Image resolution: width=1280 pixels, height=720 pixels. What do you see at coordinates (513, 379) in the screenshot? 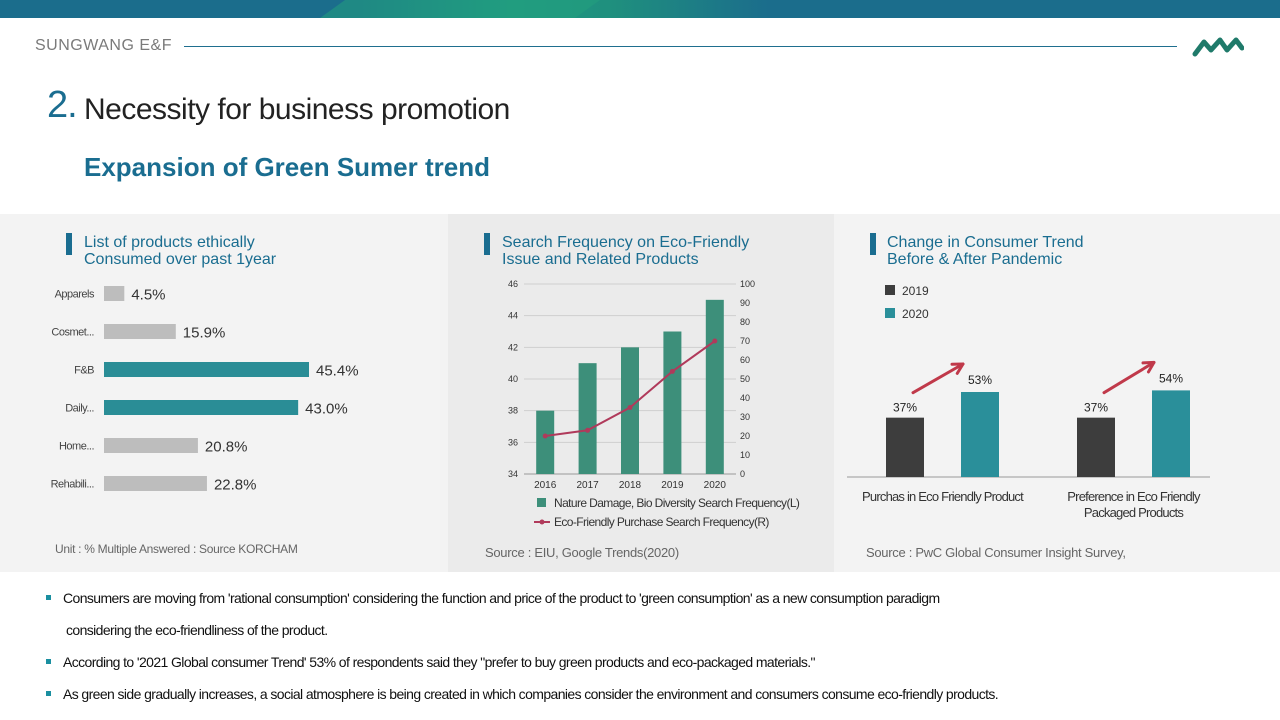
I see `left-axis-tick: 40` at bounding box center [513, 379].